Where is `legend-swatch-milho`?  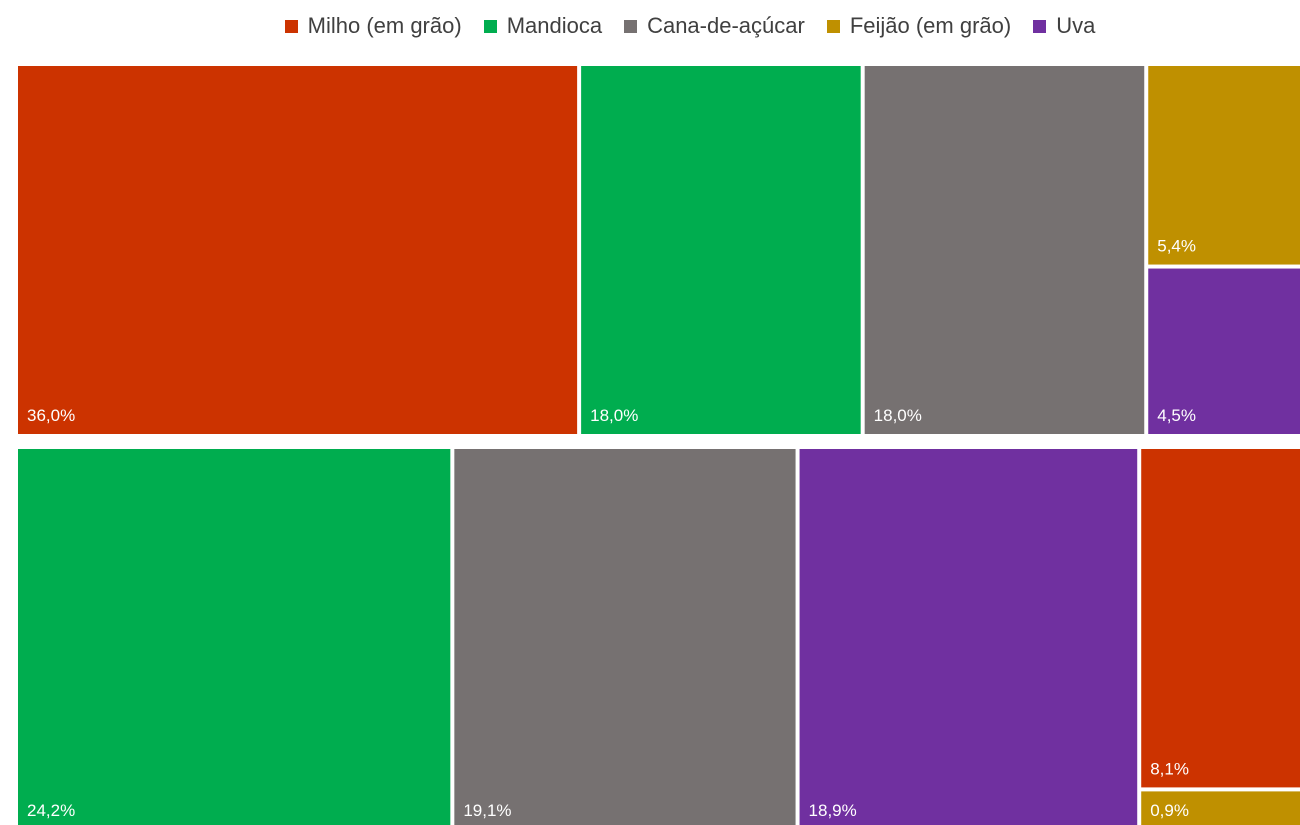
legend-swatch-milho is located at coordinates (291, 26).